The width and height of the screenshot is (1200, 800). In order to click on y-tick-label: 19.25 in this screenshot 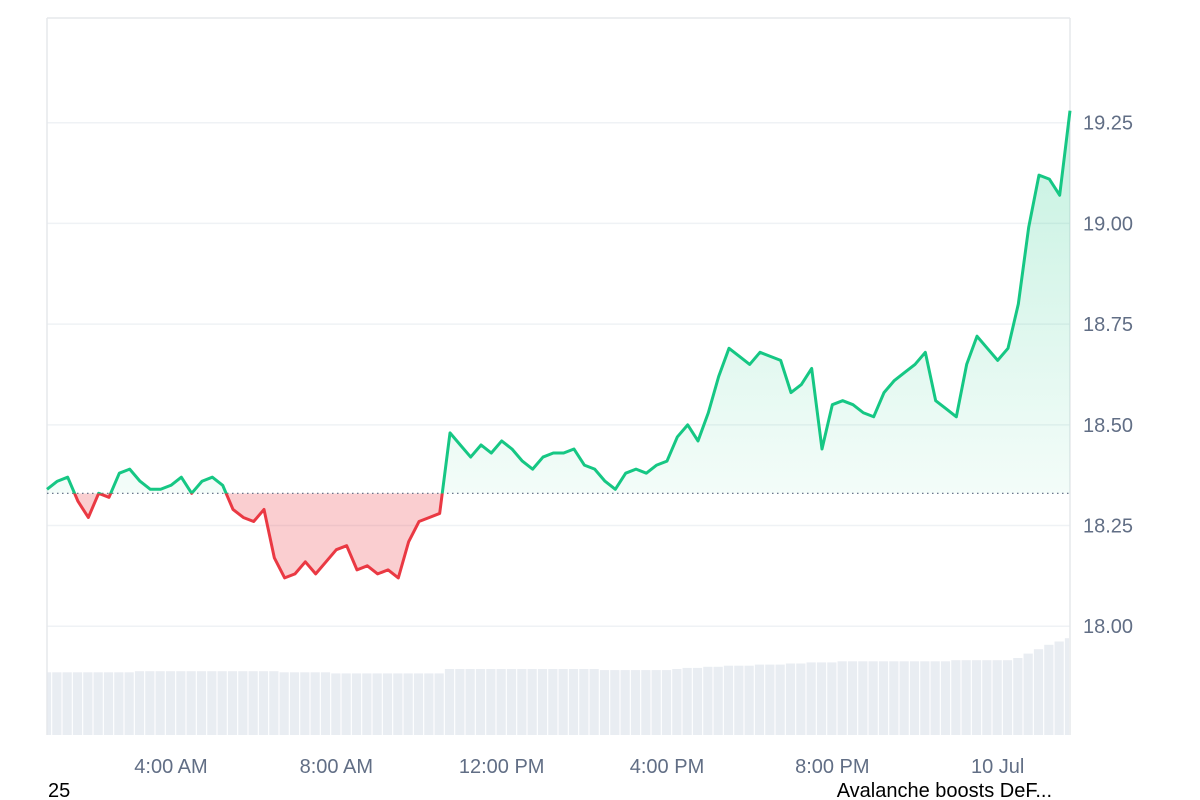, I will do `click(1108, 124)`.